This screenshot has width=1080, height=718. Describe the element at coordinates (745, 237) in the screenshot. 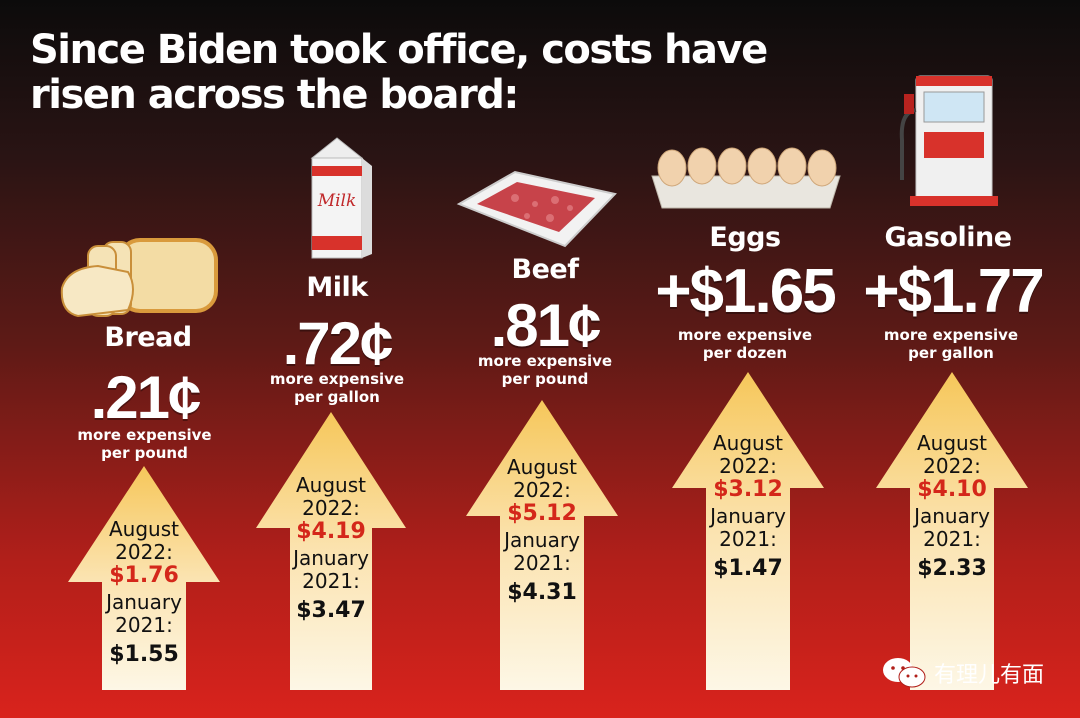

I see `item-name: Eggs` at that location.